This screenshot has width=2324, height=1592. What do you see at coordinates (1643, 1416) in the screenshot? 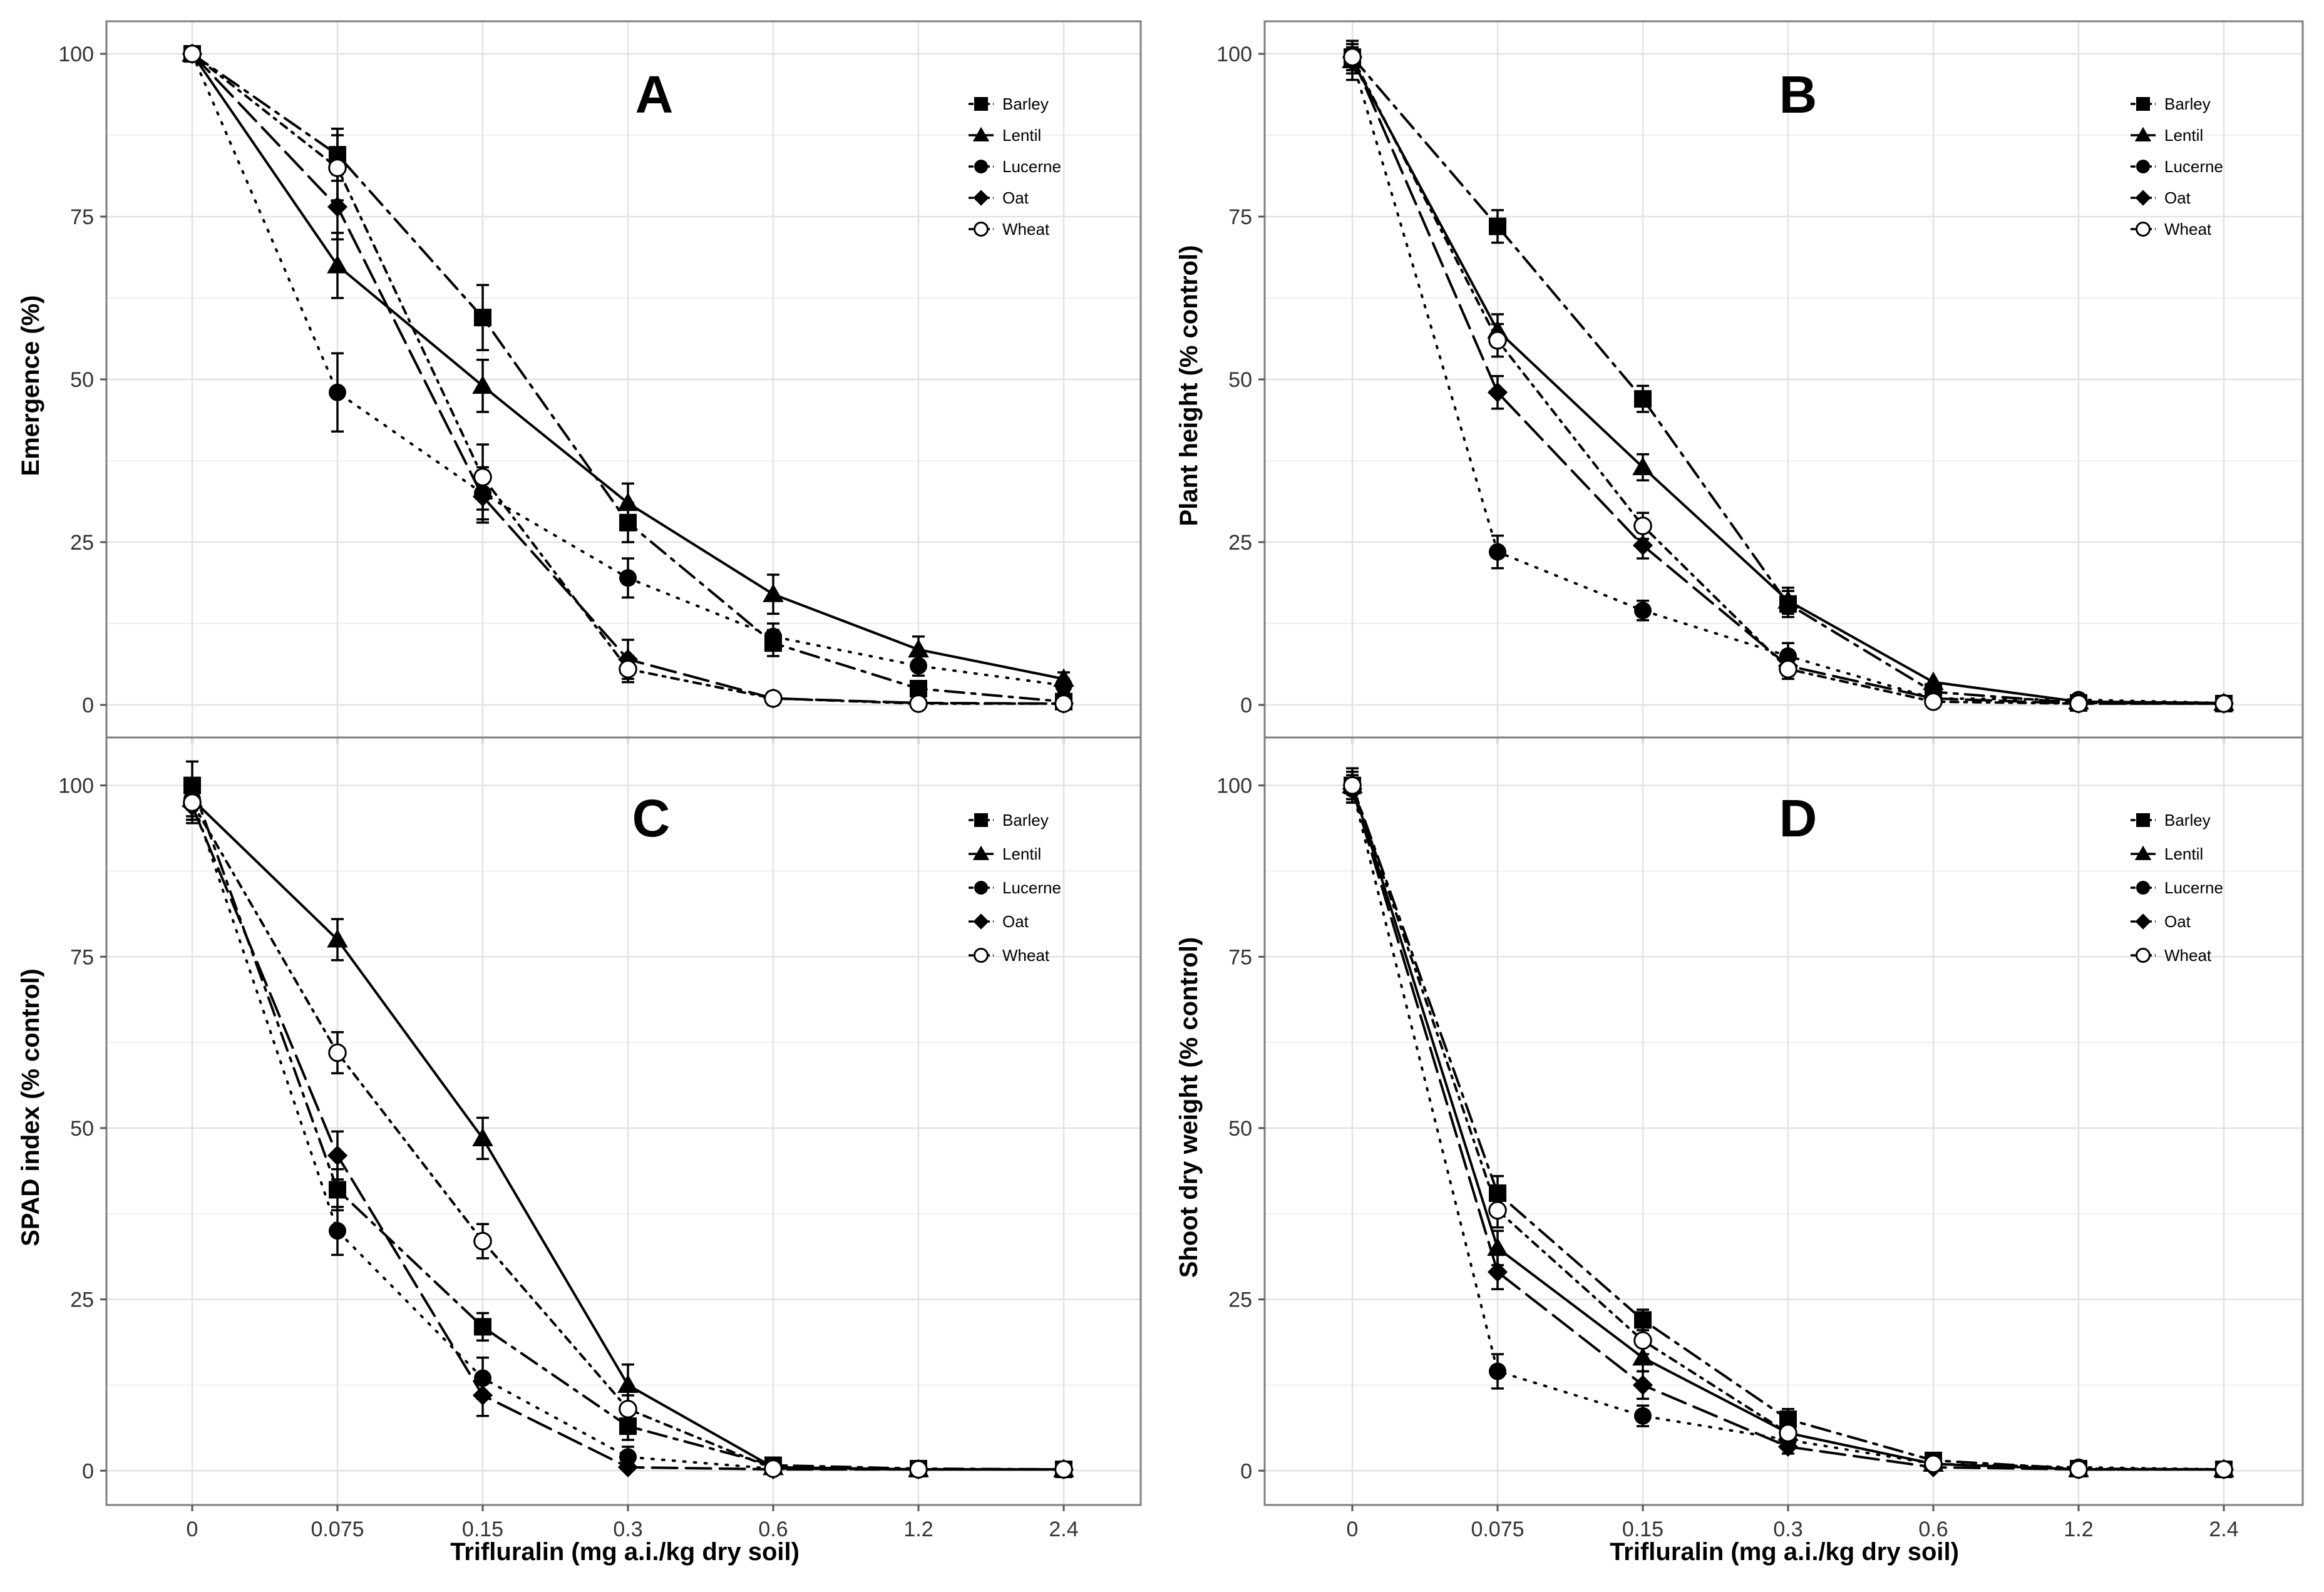
I see `panel-d-point-lucerne` at bounding box center [1643, 1416].